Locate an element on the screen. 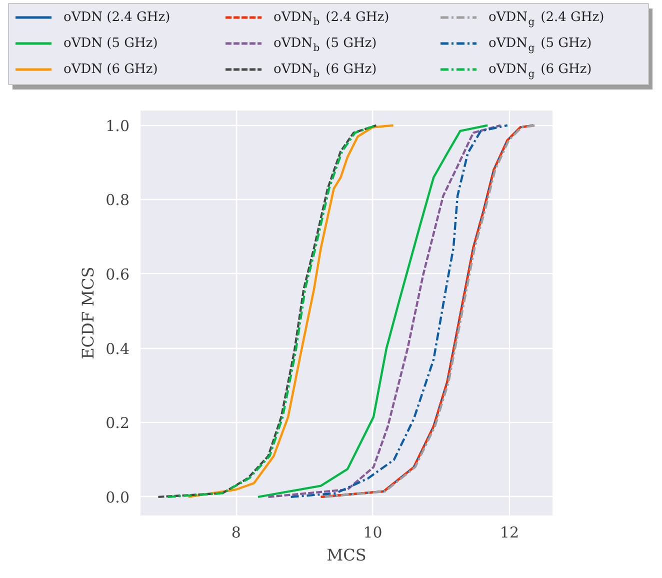 This screenshot has width=662, height=578. y-tick-label: 0.2 is located at coordinates (118, 423).